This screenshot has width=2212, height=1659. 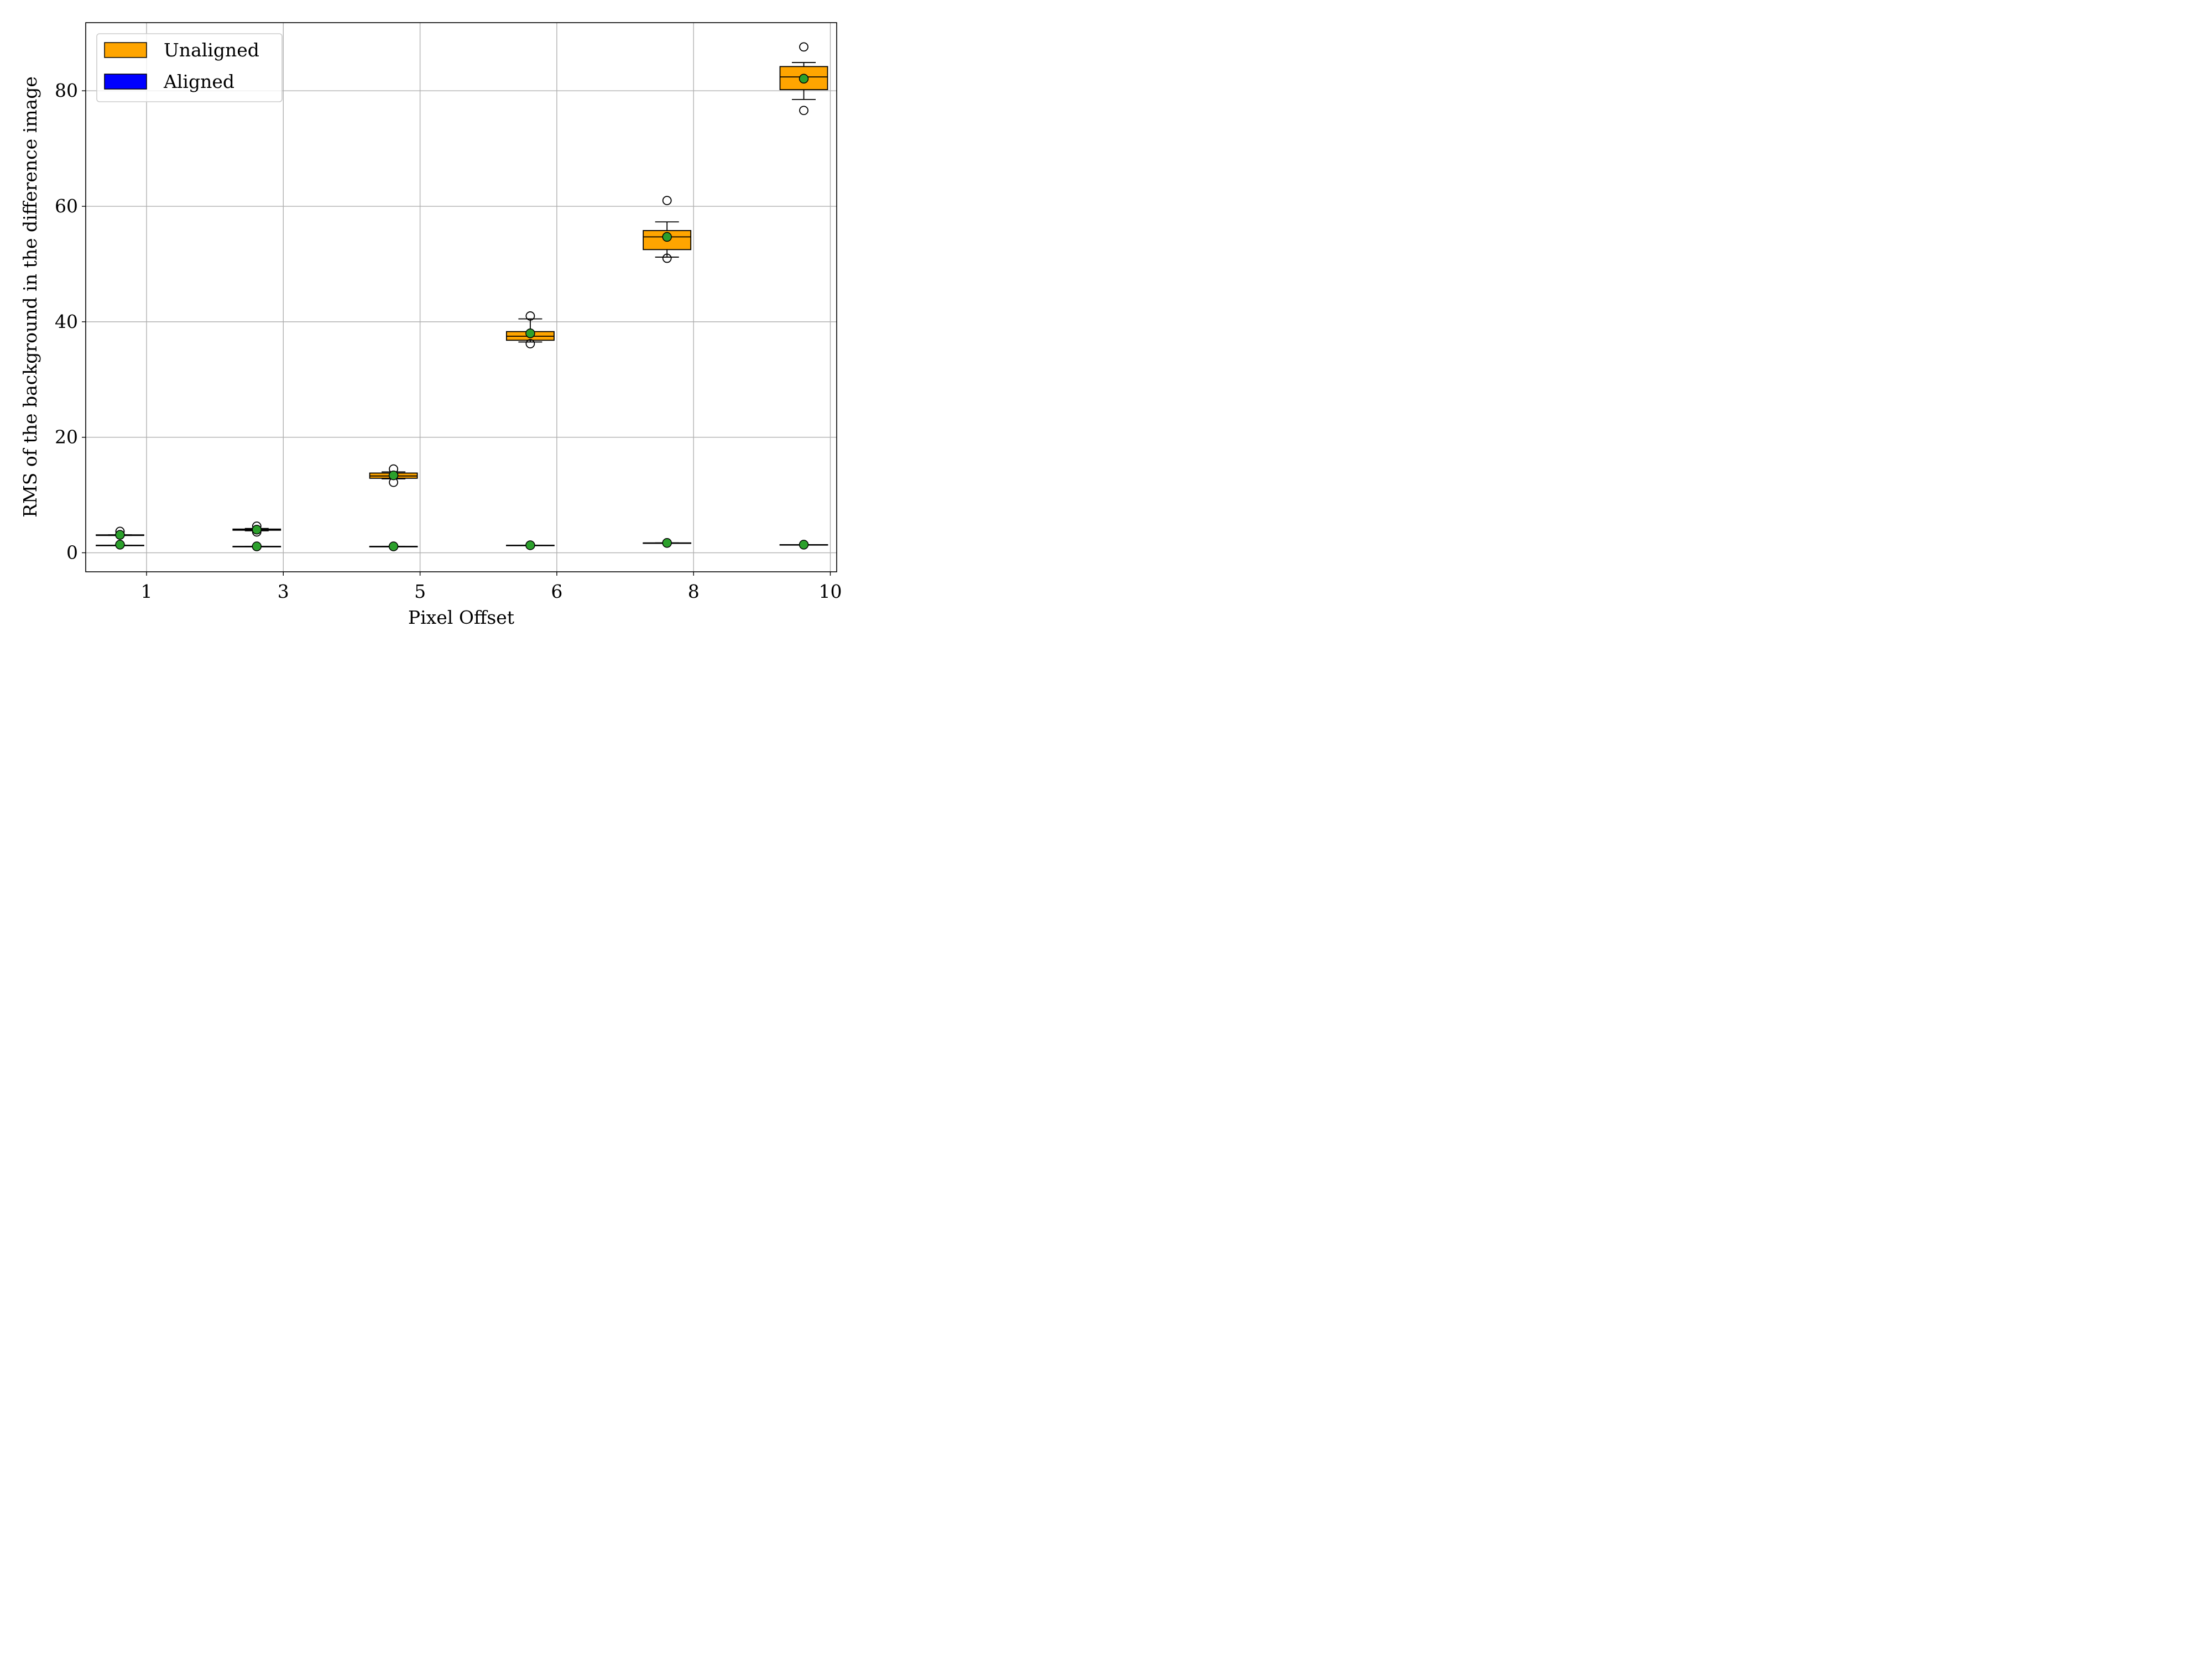 I want to click on y-tick-label: 60, so click(x=67, y=206).